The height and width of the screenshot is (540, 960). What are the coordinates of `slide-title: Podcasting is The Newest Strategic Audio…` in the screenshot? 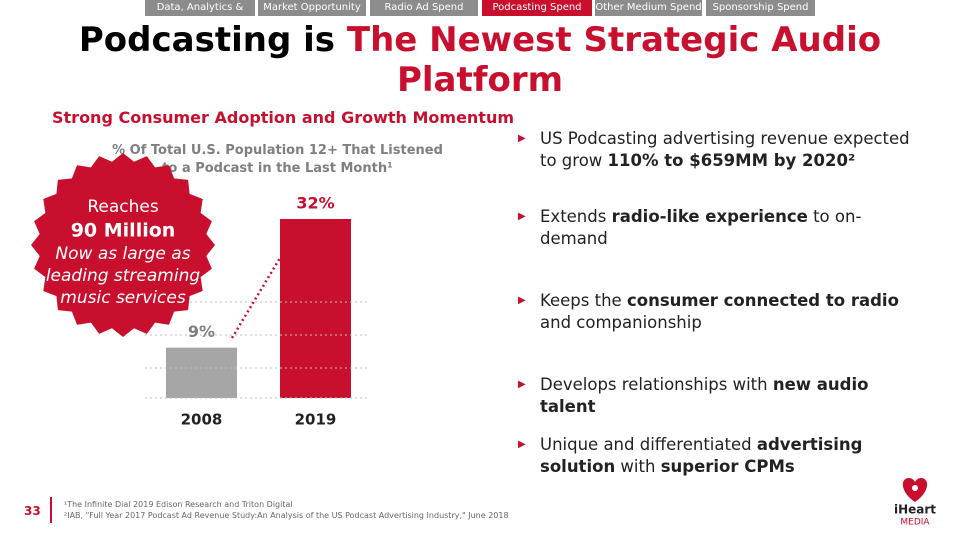 It's located at (480, 60).